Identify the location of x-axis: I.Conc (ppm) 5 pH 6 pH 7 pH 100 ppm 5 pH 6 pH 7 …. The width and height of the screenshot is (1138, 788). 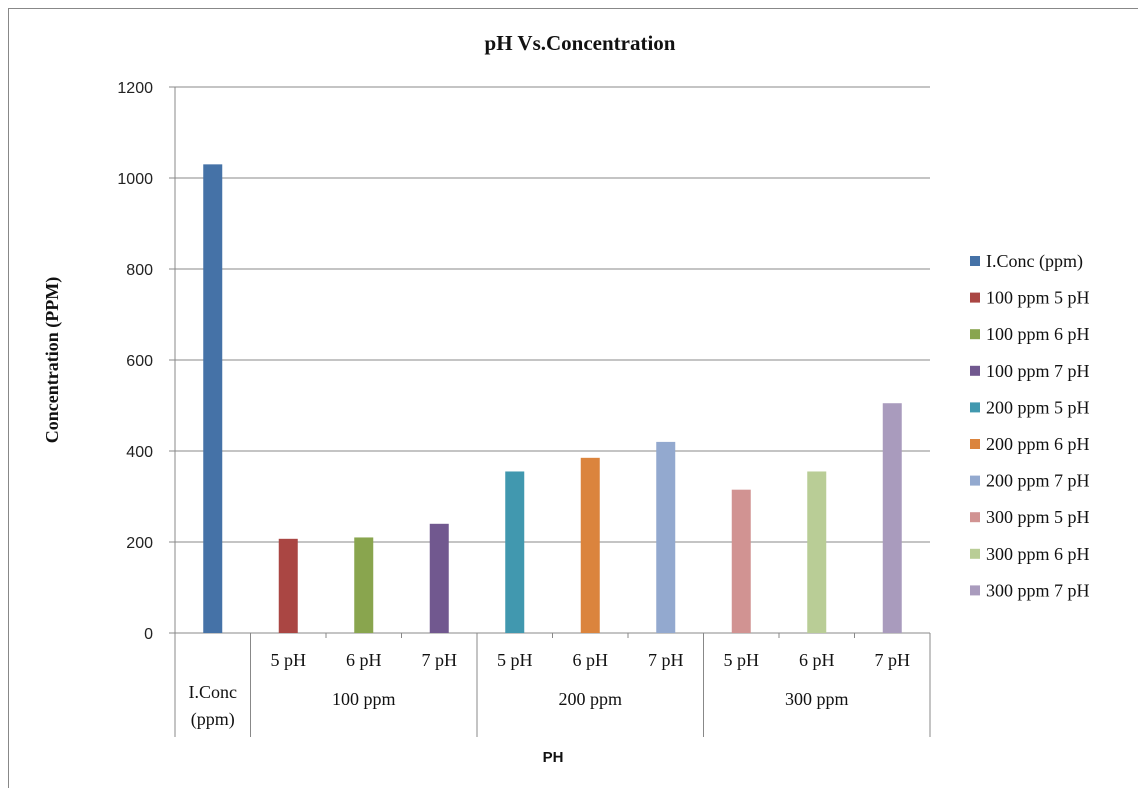
(552, 685).